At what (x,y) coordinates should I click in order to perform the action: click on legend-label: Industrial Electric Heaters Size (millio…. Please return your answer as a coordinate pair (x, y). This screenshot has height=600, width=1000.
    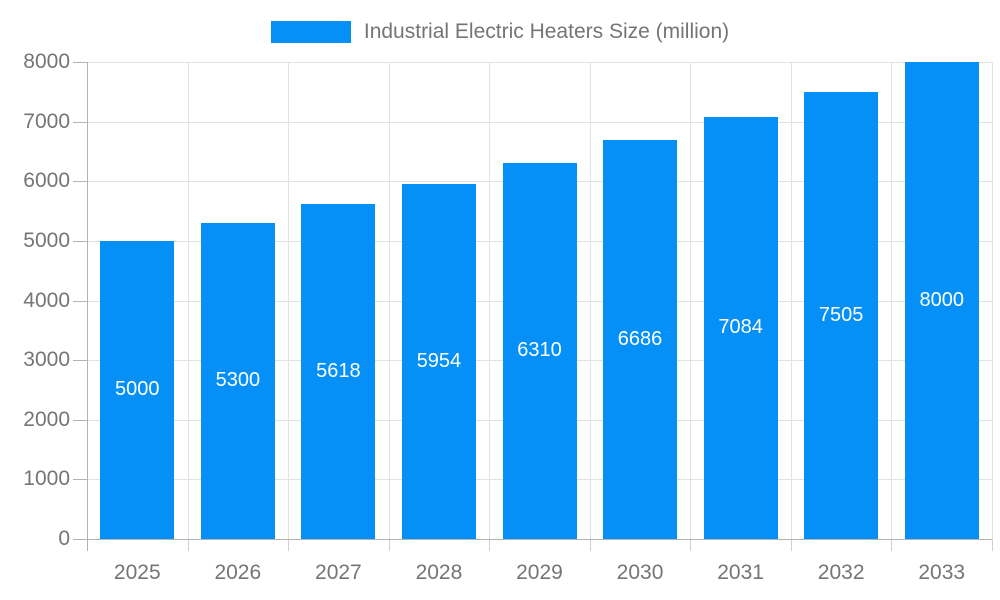
    Looking at the image, I should click on (546, 31).